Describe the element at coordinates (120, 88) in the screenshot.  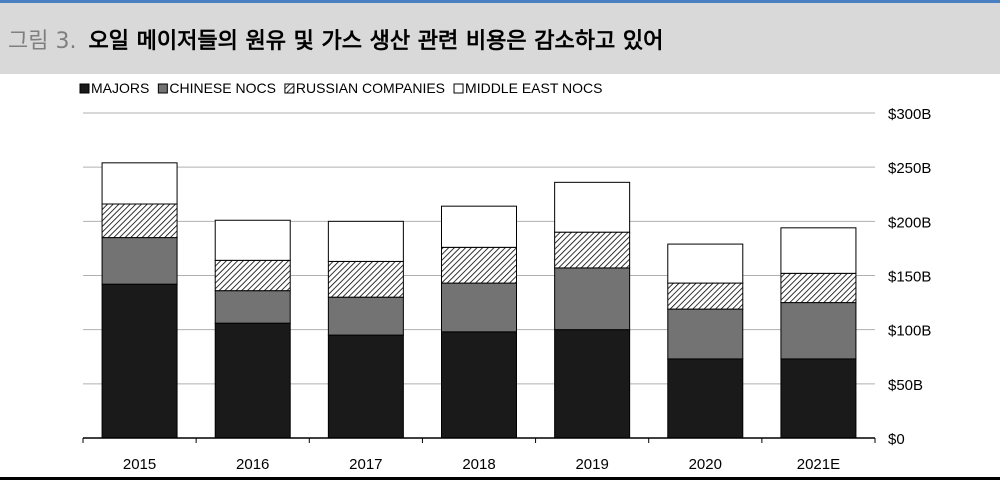
I see `legend-label: MAJORS` at that location.